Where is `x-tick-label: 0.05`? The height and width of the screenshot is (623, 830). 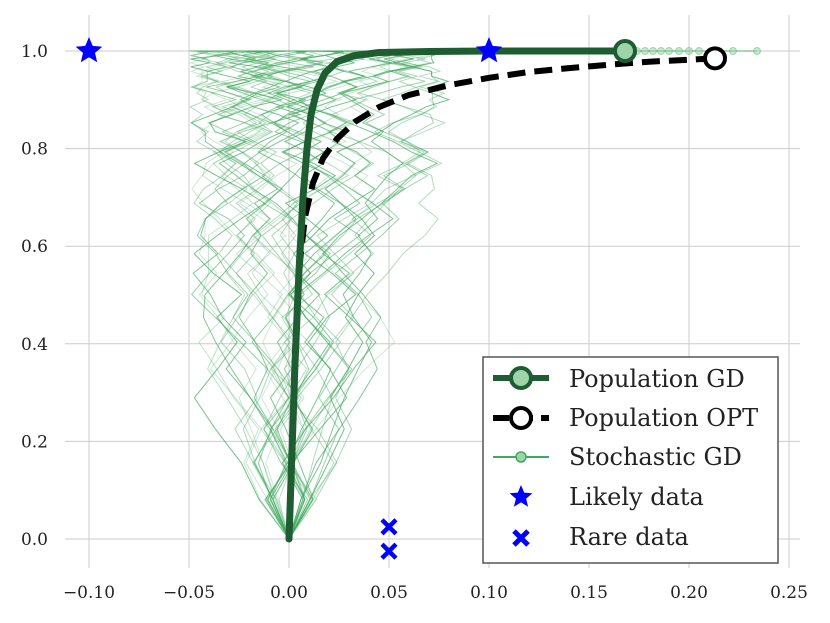
x-tick-label: 0.05 is located at coordinates (389, 593).